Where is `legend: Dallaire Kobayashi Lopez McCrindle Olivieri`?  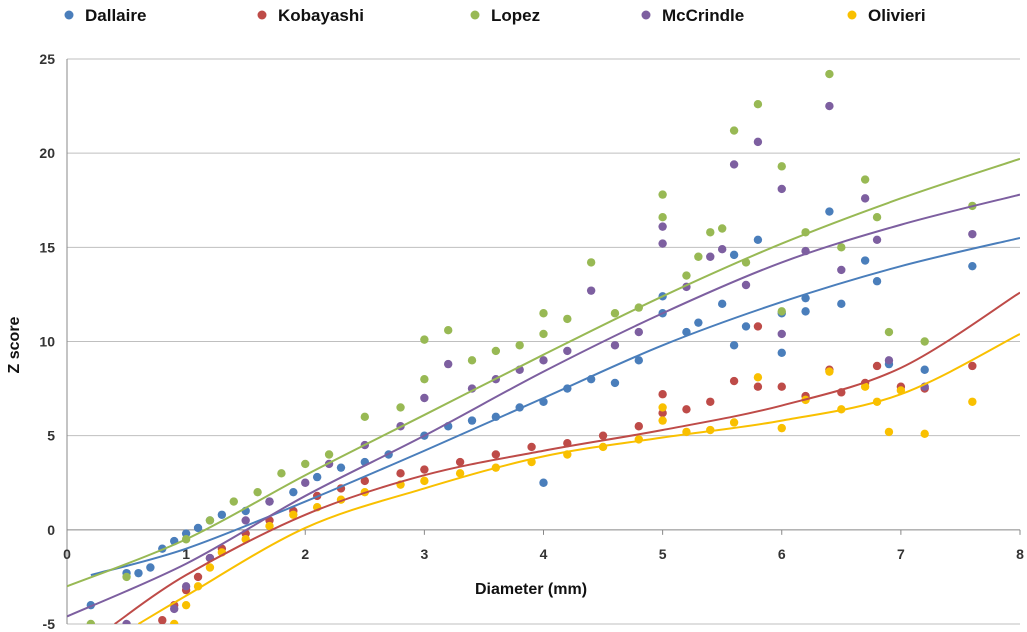
legend: Dallaire Kobayashi Lopez McCrindle Olivieri is located at coordinates (495, 15).